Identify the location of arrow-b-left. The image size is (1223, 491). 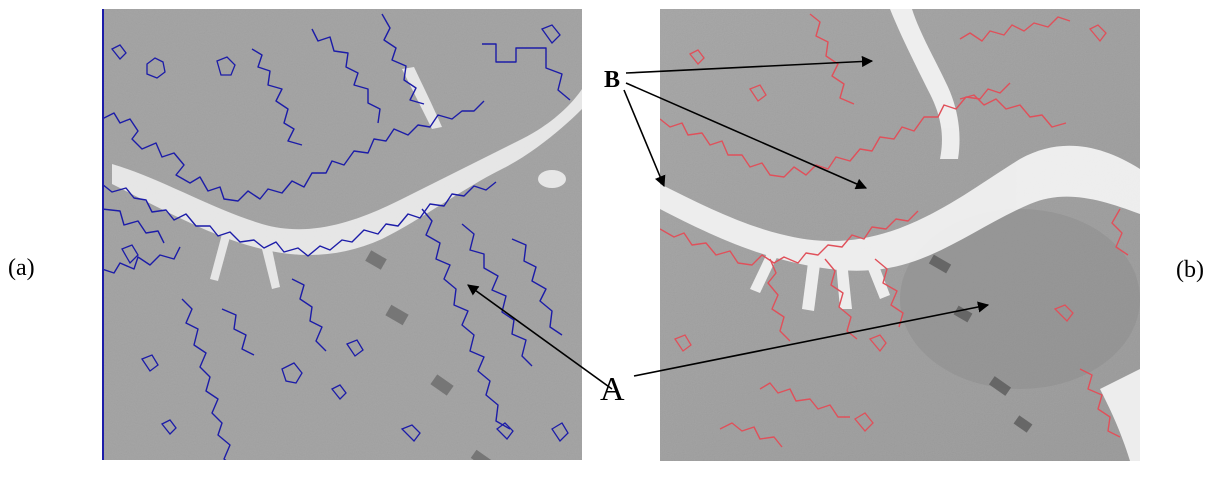
(644, 138).